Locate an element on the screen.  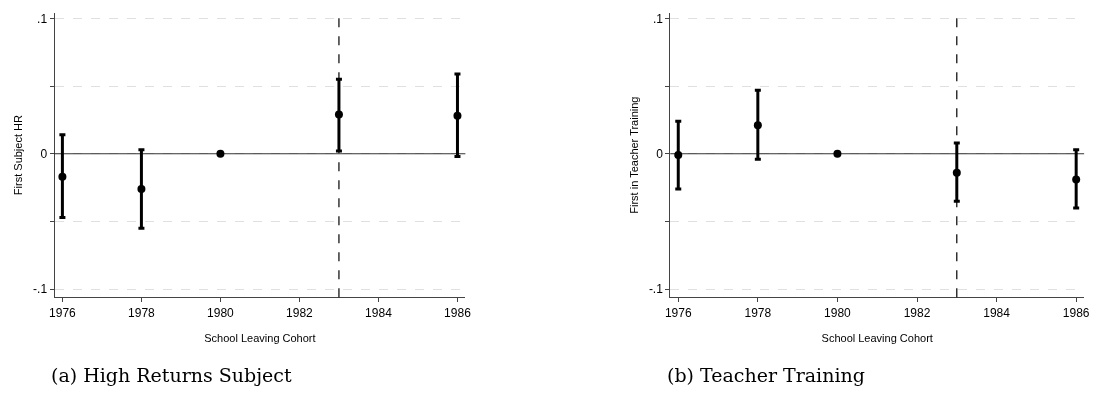
text: (b) Teacher Training is located at coordinates (766, 375).